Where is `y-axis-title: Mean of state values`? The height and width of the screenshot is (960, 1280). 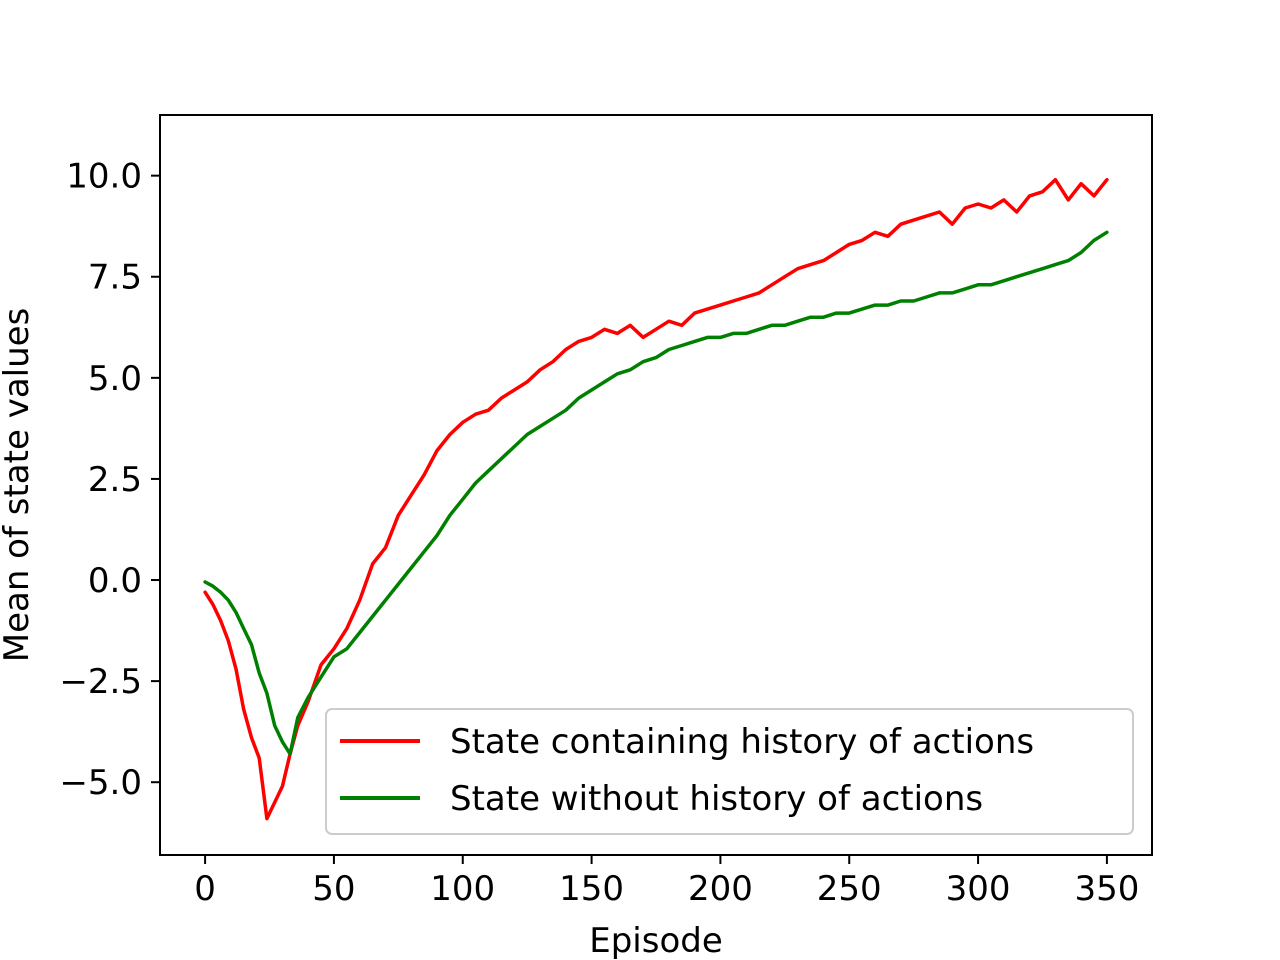
y-axis-title: Mean of state values is located at coordinates (18, 485).